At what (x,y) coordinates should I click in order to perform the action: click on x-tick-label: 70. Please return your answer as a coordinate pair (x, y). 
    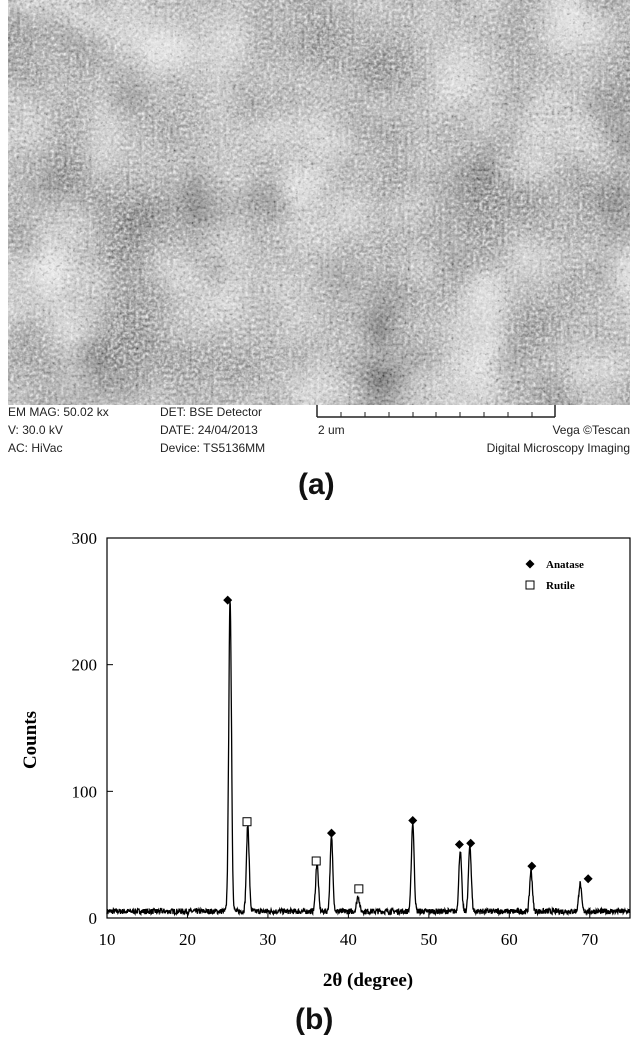
    Looking at the image, I should click on (589, 939).